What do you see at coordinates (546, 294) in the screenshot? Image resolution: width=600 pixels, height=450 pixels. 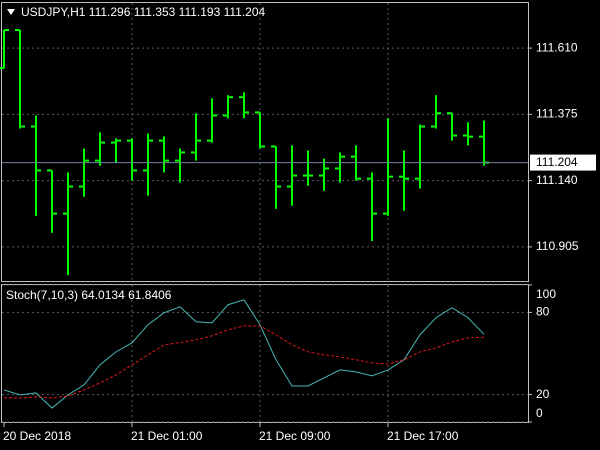 I see `y-tick-label: 100` at bounding box center [546, 294].